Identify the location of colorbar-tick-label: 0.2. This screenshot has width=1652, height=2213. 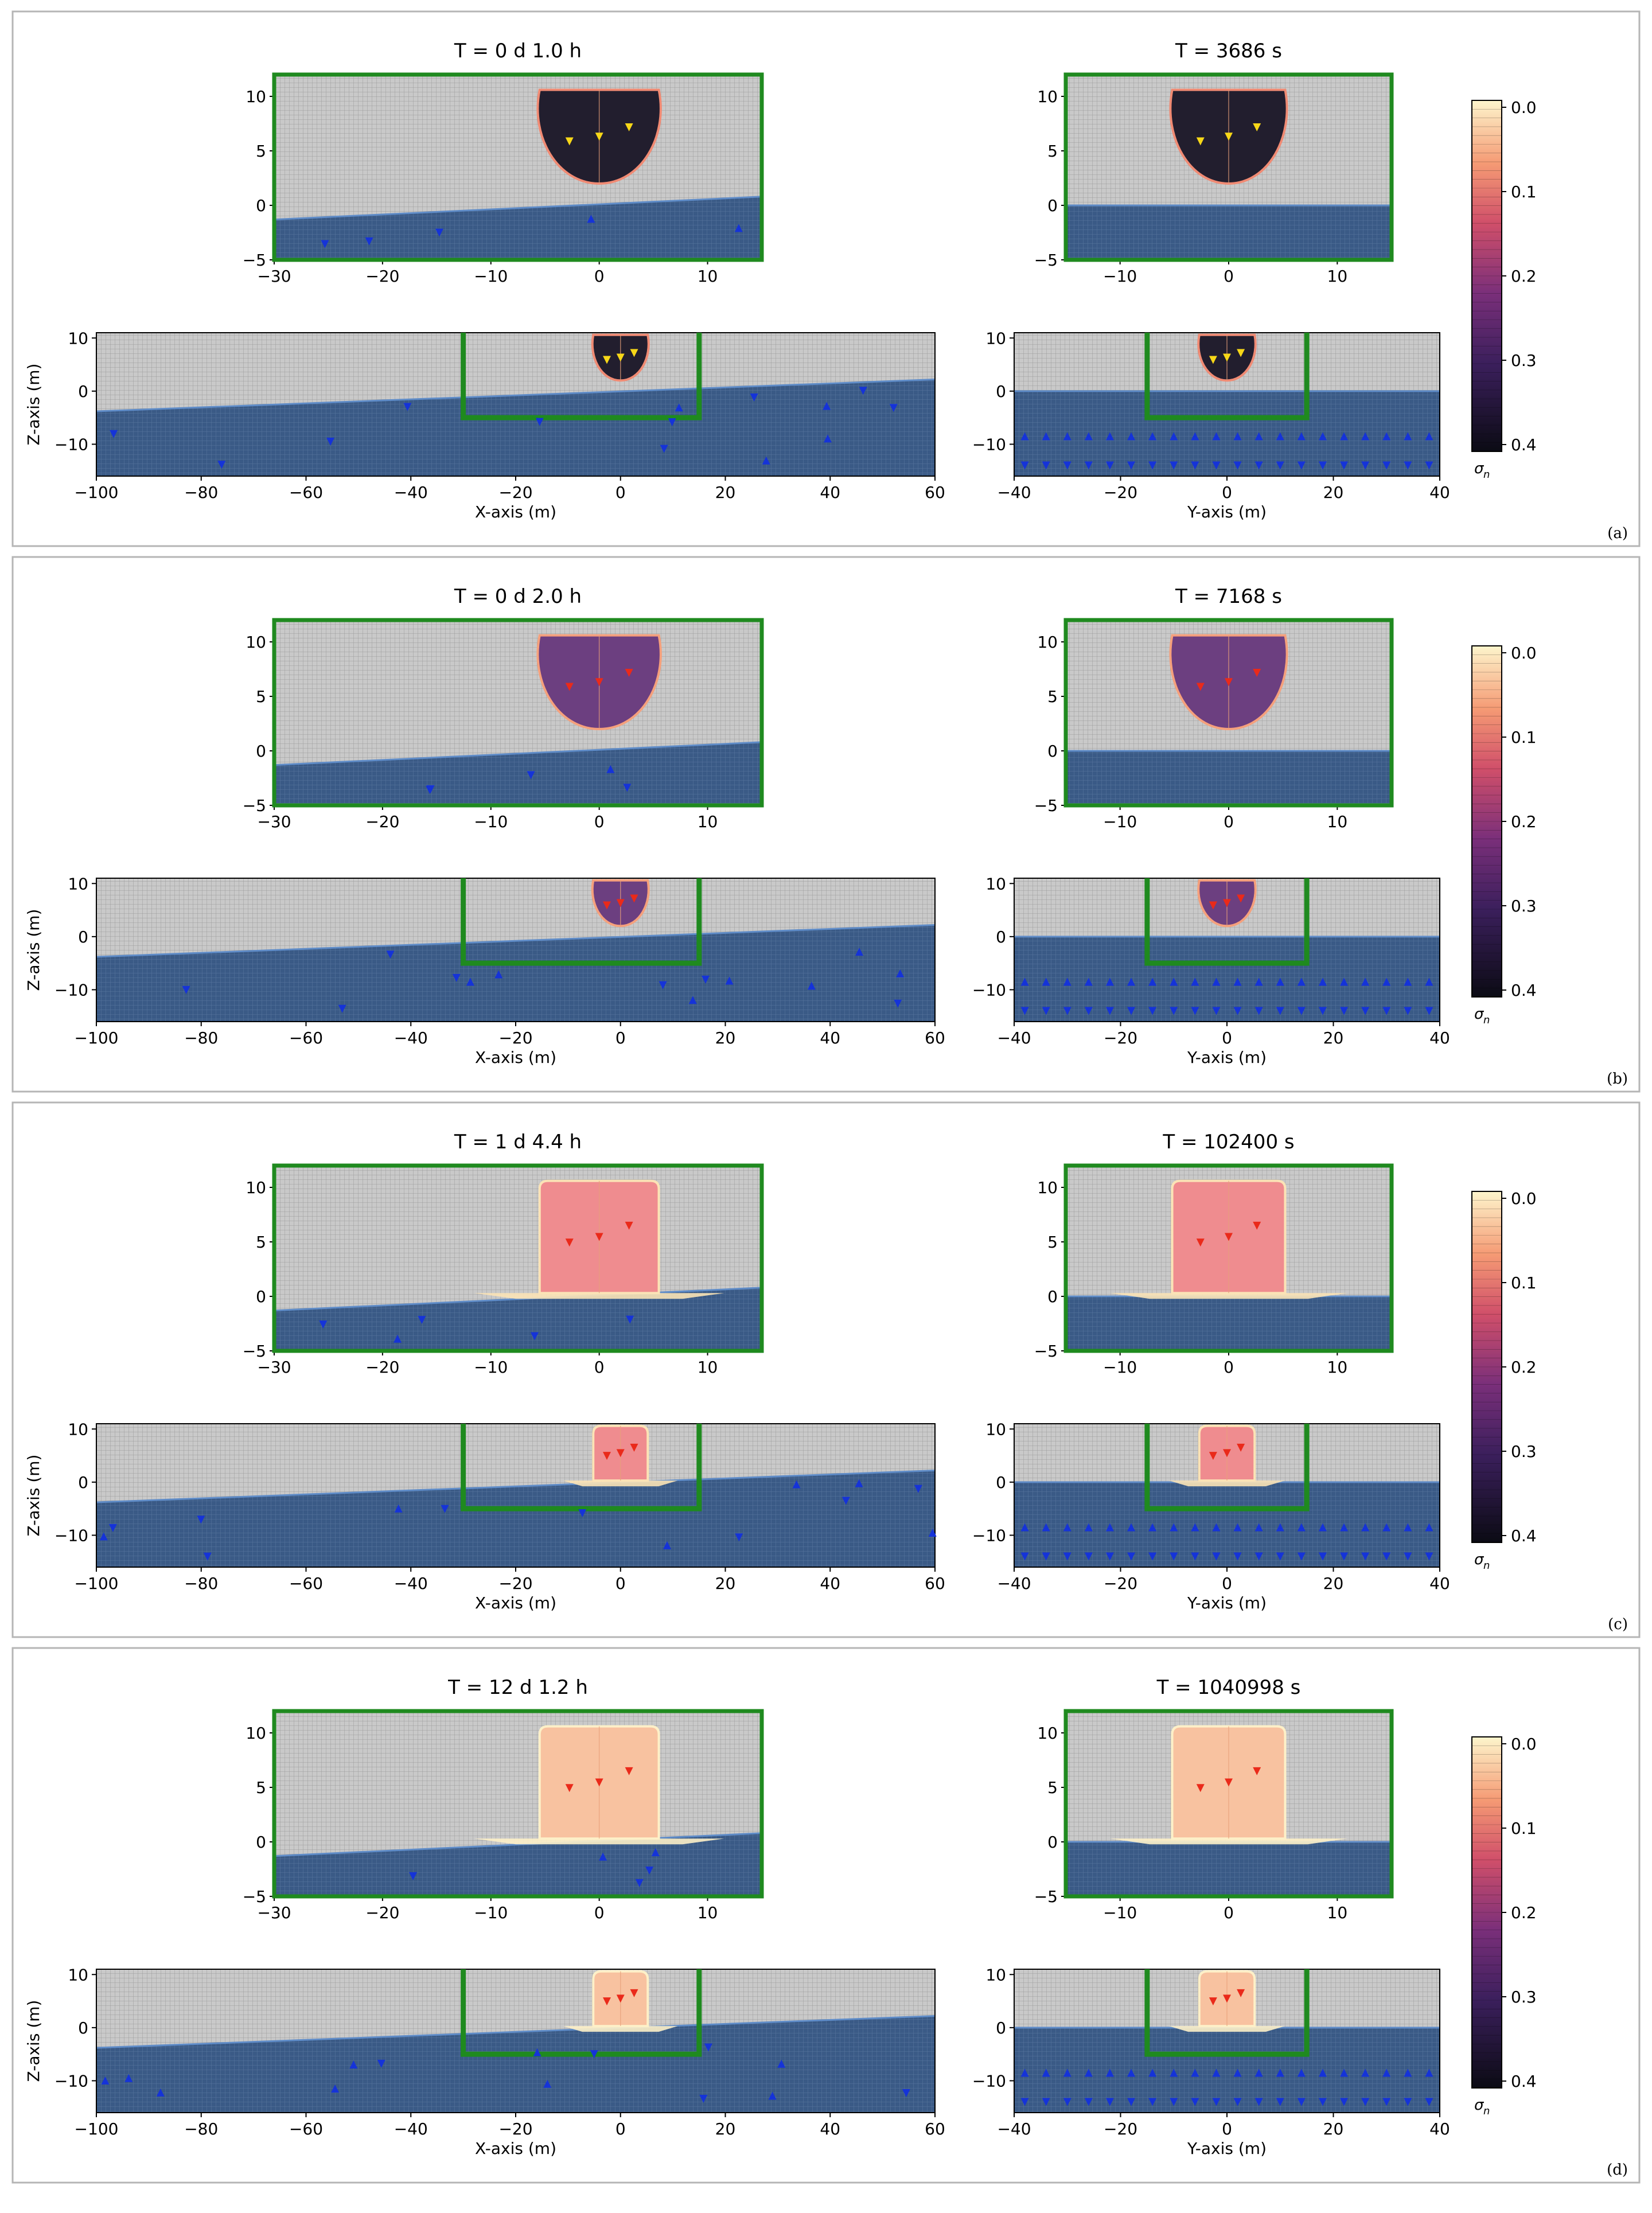
(1524, 1912).